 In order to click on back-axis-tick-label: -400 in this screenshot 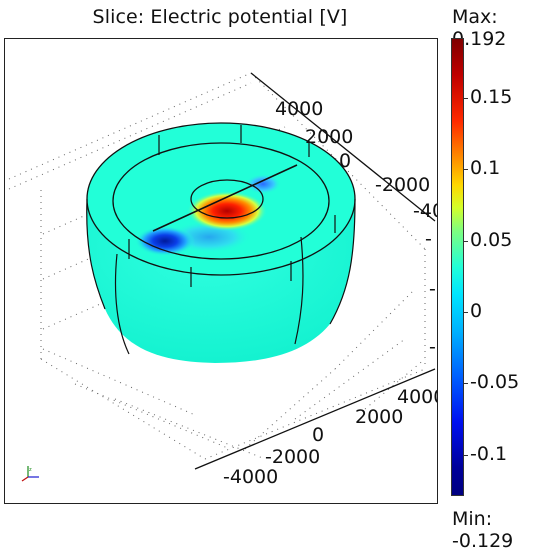, I will do `click(425, 211)`.